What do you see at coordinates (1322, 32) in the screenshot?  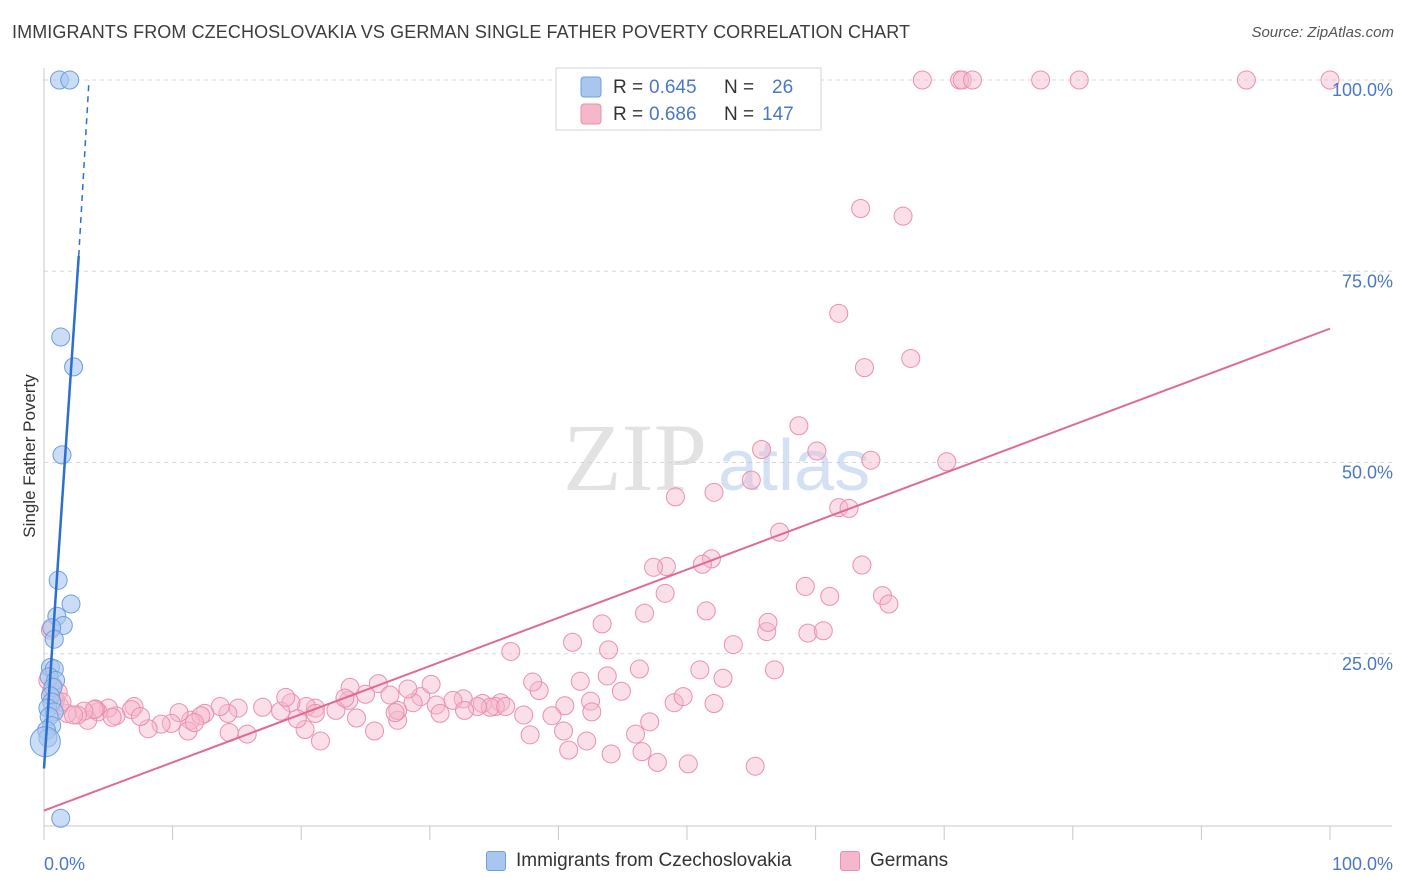 I see `source-credit: Source: ZipAtlas.com` at bounding box center [1322, 32].